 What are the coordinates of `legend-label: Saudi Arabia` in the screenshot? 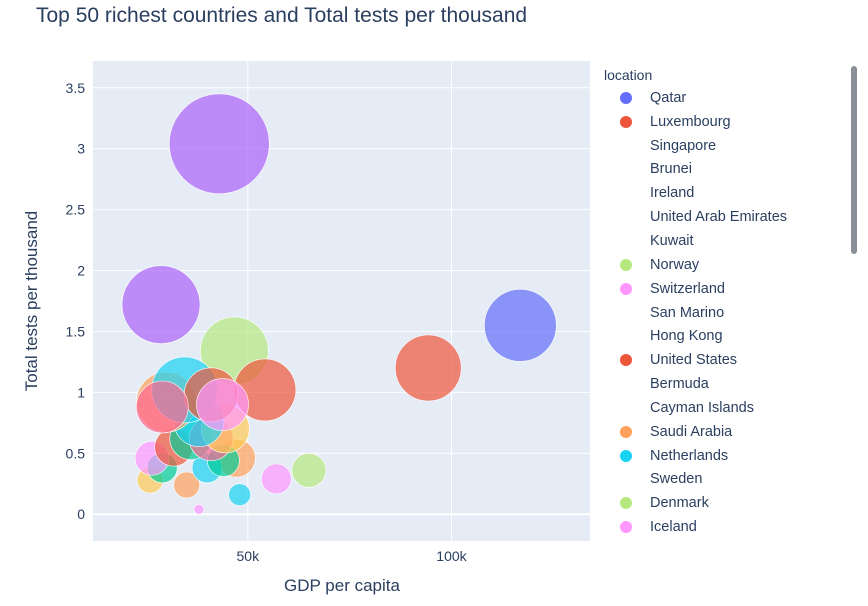 It's located at (691, 431).